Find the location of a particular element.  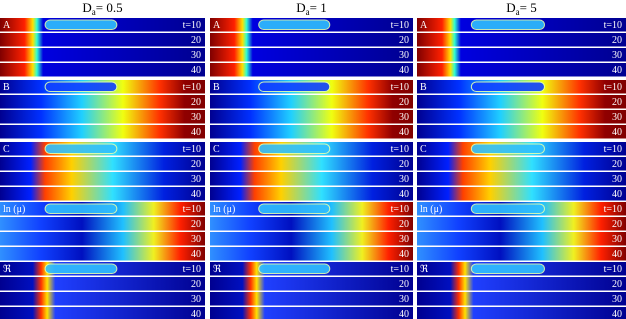

column-header: Da= 1 is located at coordinates (311, 8).